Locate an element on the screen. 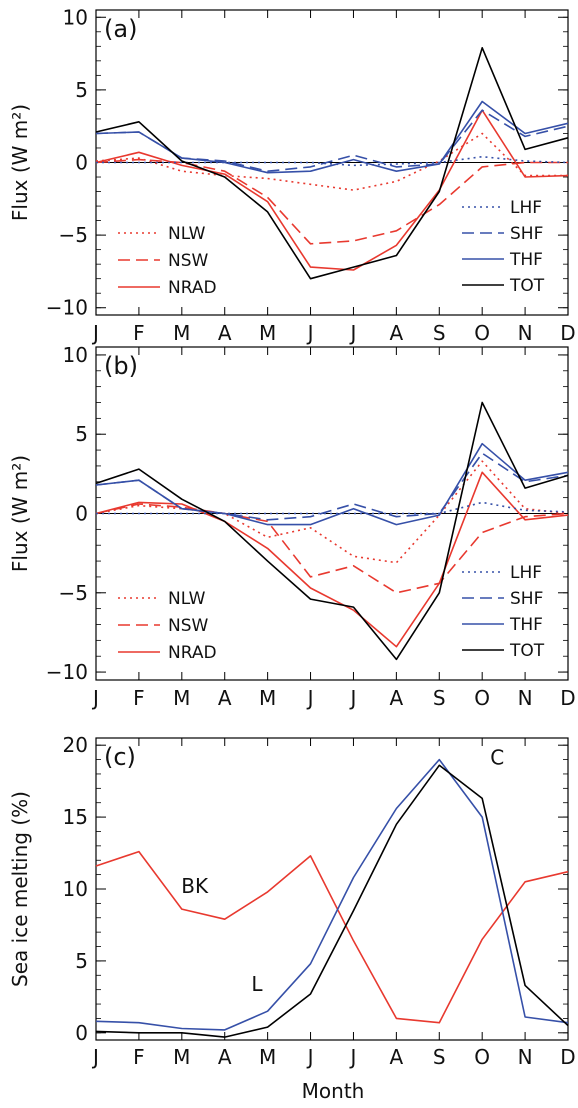 The image size is (578, 1108). series-line-nlw is located at coordinates (332, 512).